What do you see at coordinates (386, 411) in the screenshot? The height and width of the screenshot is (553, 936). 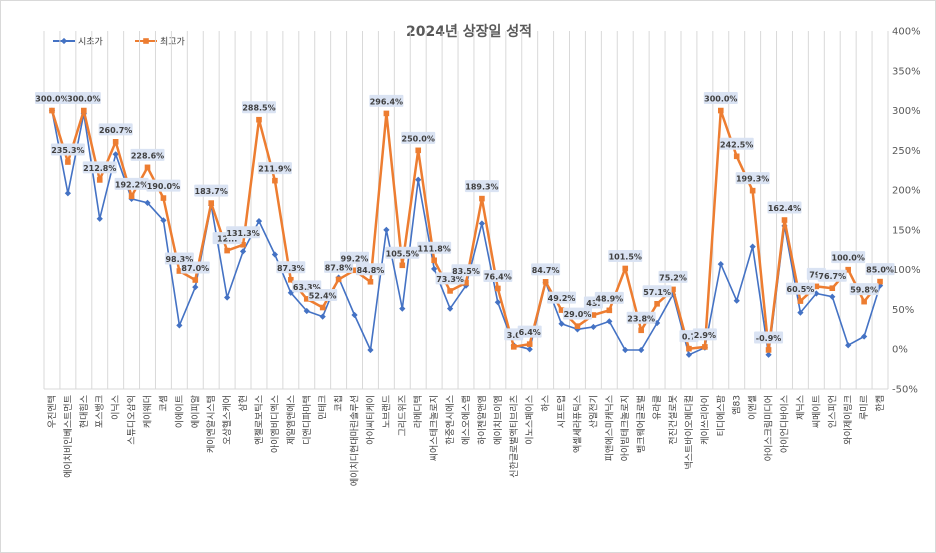 I see `x-category-label: 노브랜드` at bounding box center [386, 411].